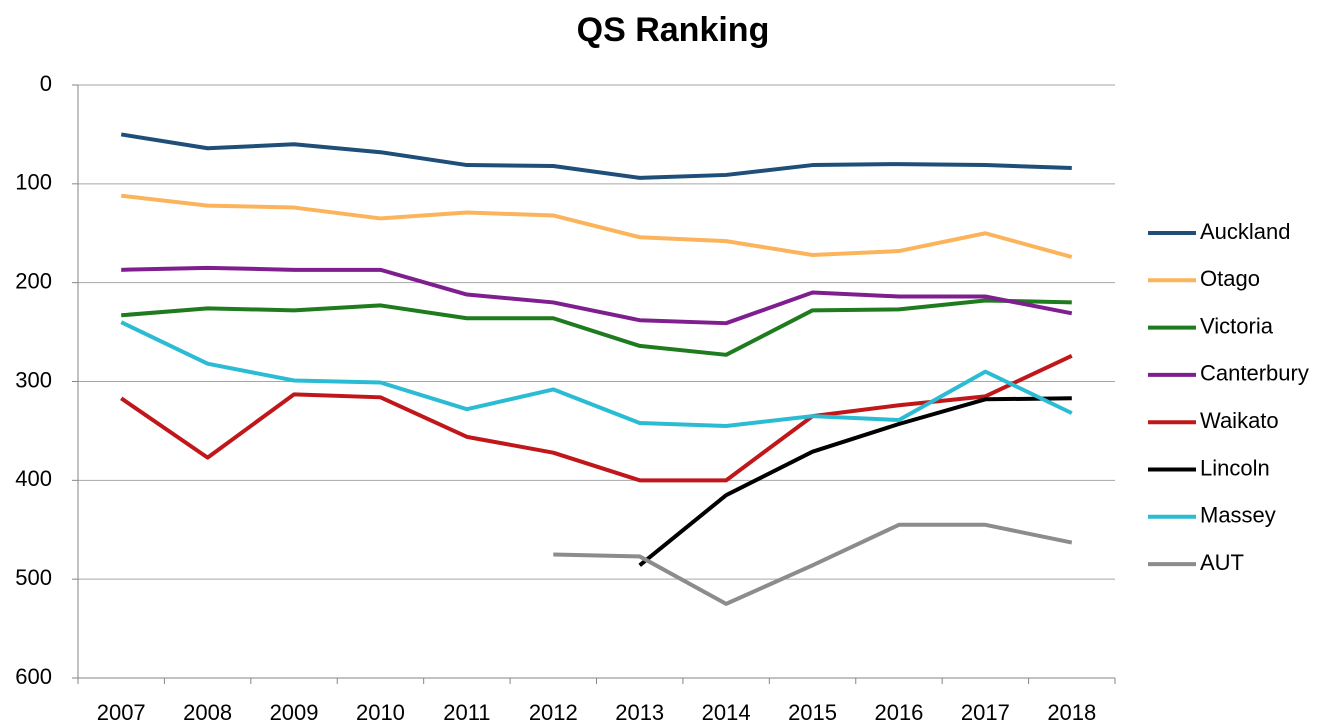 This screenshot has height=726, width=1333. I want to click on x-tick-label: 2016, so click(898, 712).